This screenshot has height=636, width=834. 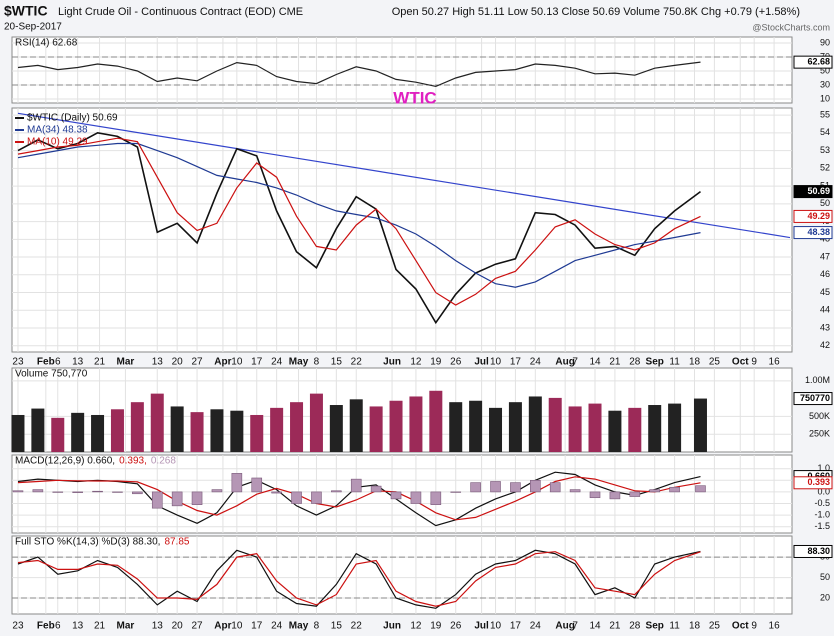 What do you see at coordinates (58, 626) in the screenshot?
I see `x-tick-label: 6` at bounding box center [58, 626].